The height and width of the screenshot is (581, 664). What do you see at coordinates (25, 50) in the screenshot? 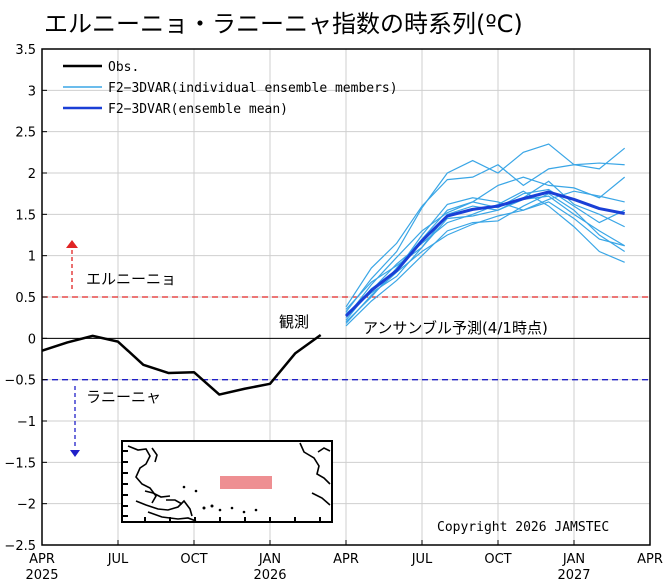
I see `y-tick-label: 3.5` at bounding box center [25, 50].